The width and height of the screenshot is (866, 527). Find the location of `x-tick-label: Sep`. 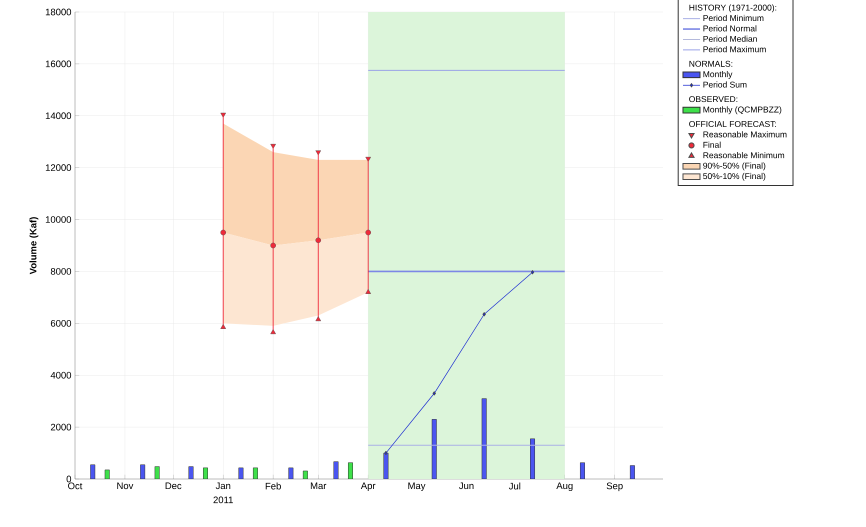

x-tick-label: Sep is located at coordinates (614, 487).